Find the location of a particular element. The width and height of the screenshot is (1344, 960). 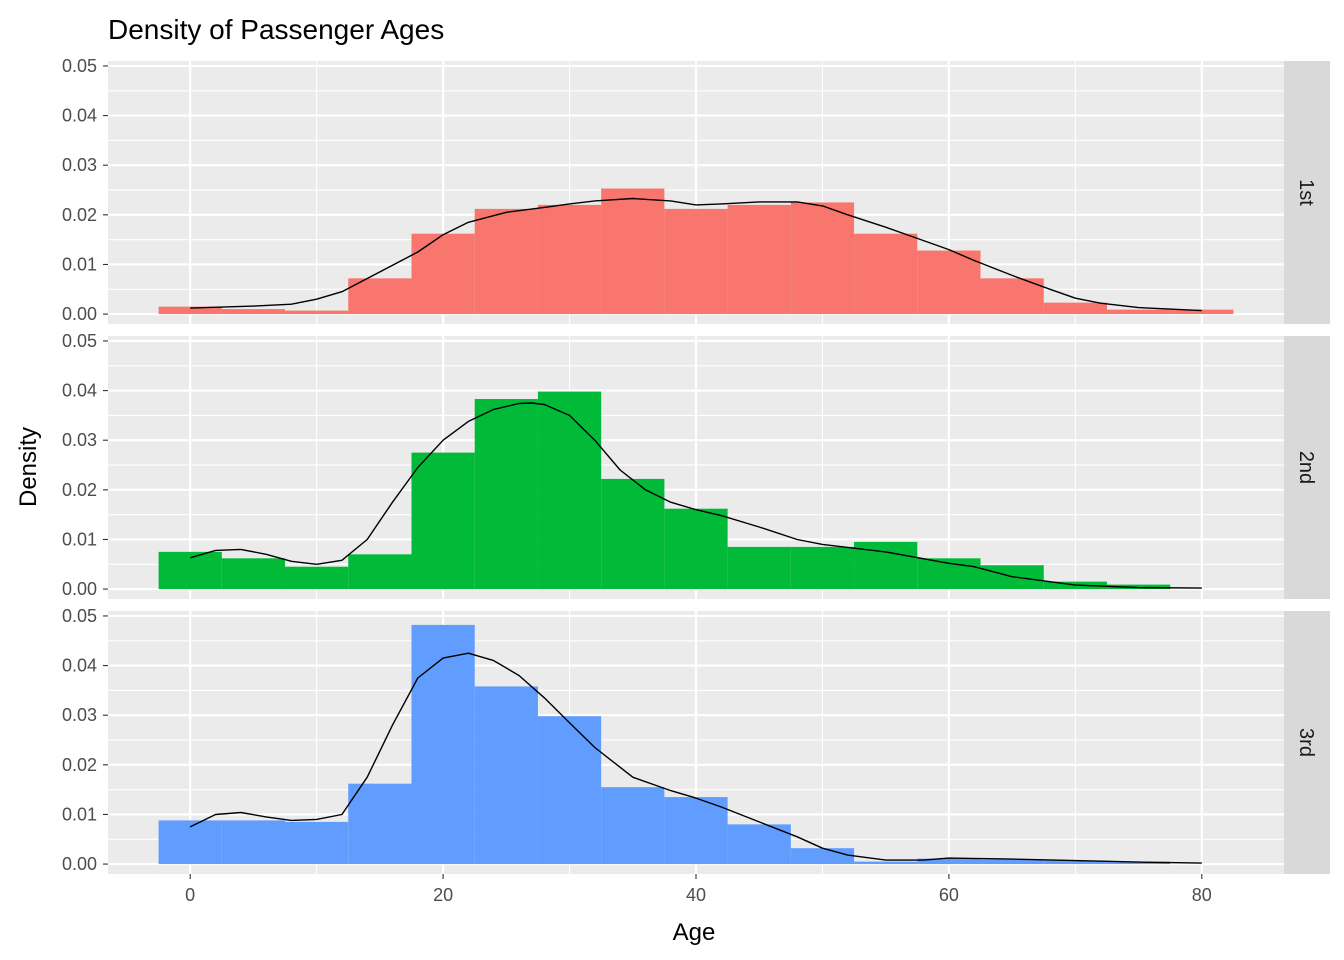

facet-strip-label: 1st is located at coordinates (1306, 192).